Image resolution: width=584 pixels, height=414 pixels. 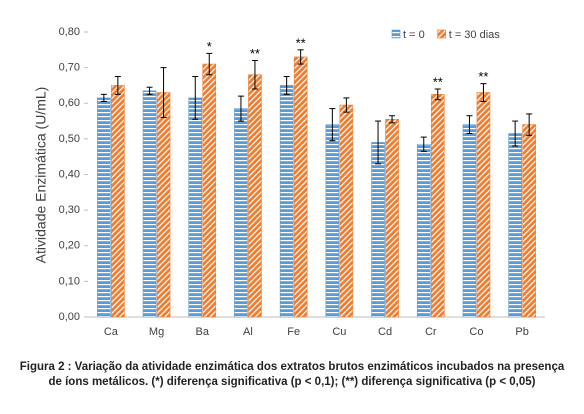 I want to click on y-tick-label: 0,60, so click(x=69, y=103).